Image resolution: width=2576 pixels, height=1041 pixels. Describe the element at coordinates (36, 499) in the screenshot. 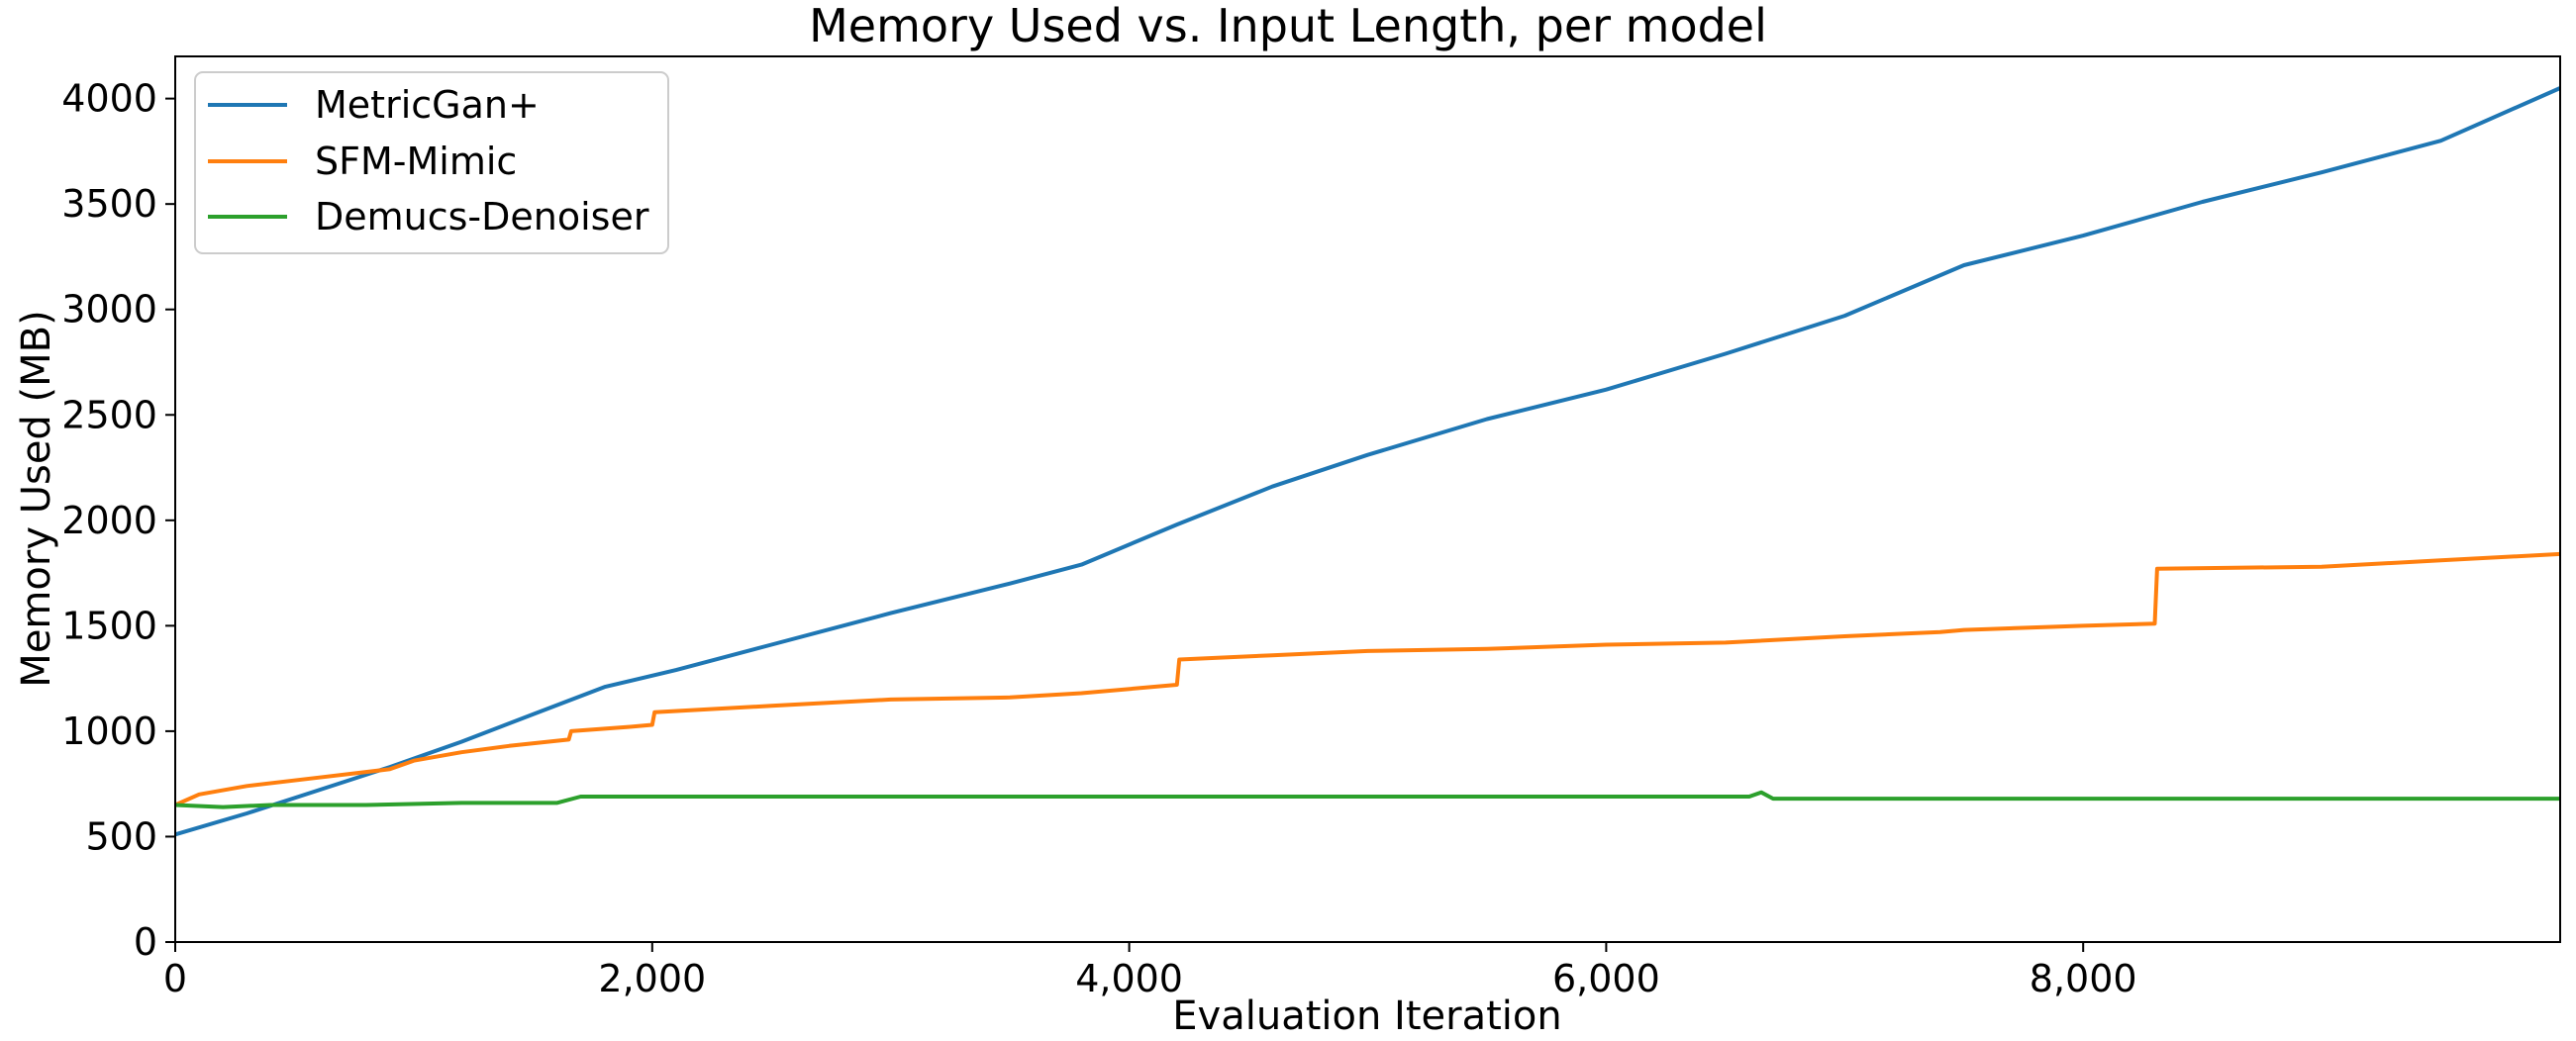

I see `y-axis-label: Memory Used (MB)` at that location.